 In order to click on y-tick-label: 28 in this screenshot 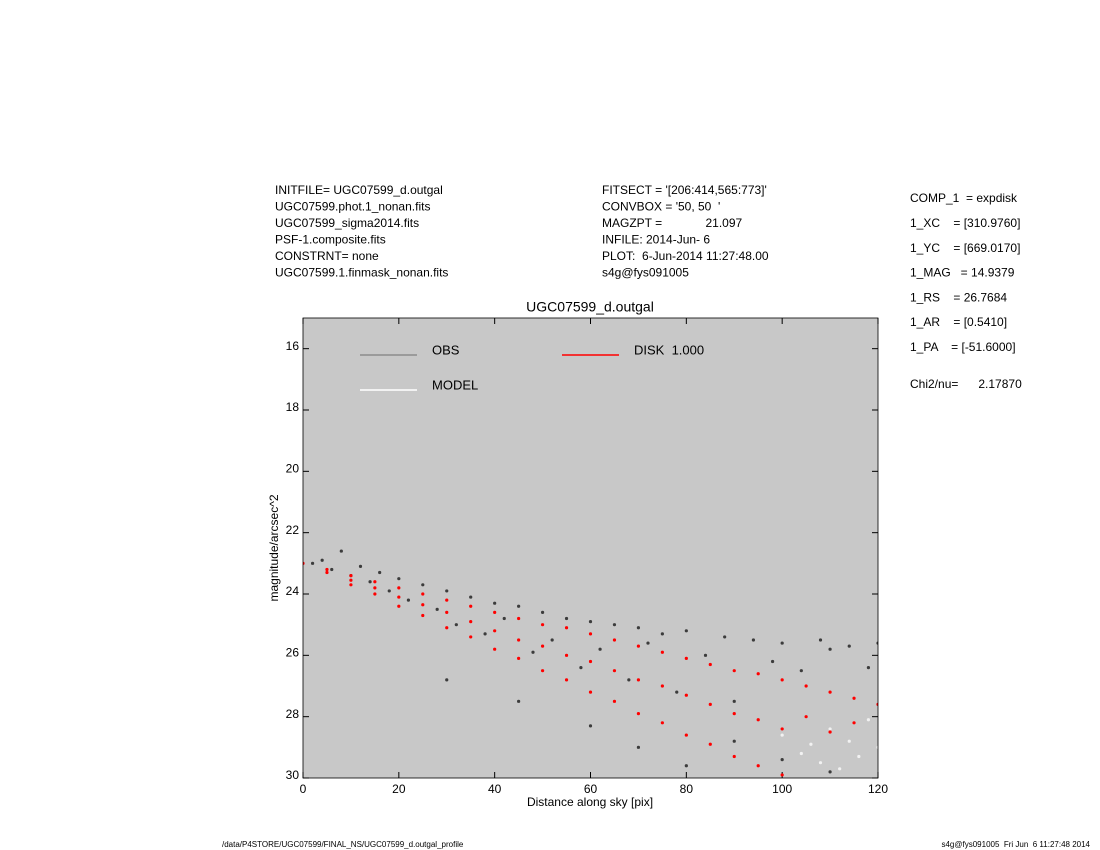, I will do `click(293, 714)`.